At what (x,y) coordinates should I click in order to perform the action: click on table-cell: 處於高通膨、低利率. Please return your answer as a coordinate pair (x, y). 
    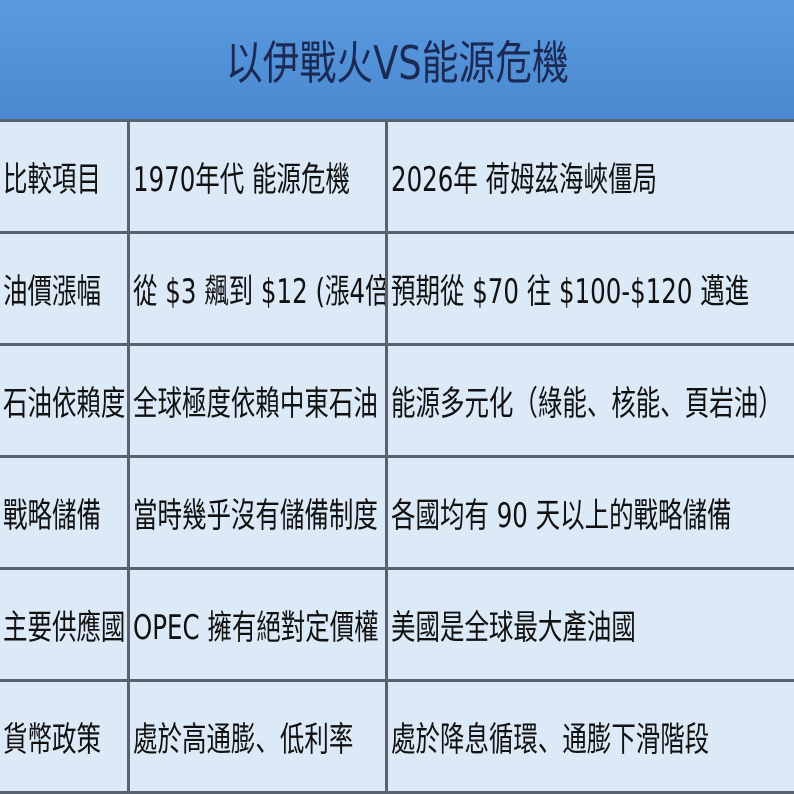
    Looking at the image, I should click on (259, 738).